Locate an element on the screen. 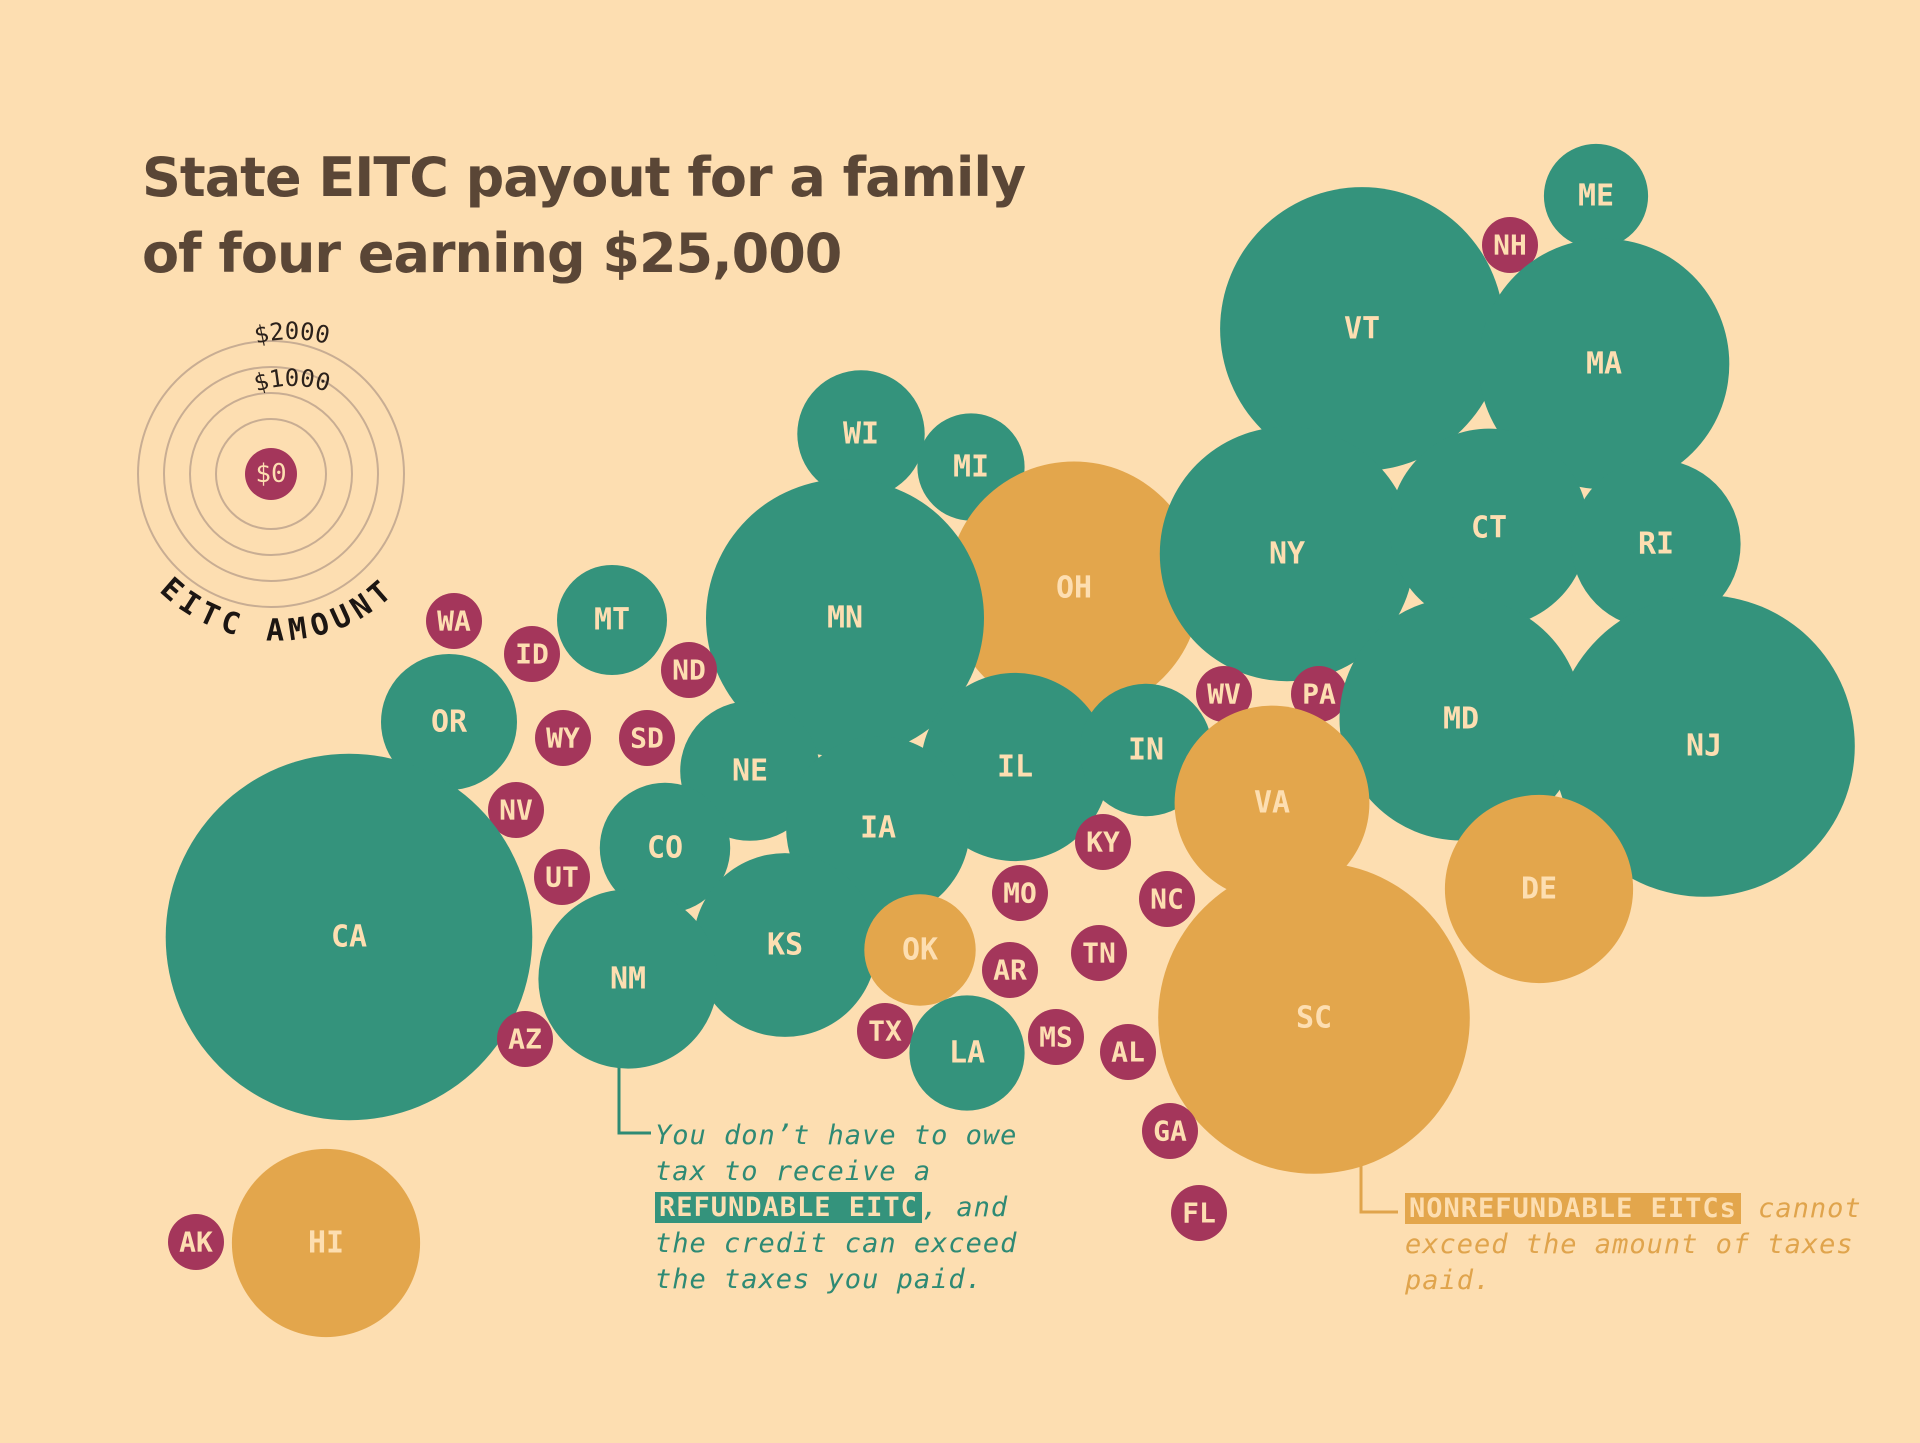 Image resolution: width=1920 pixels, height=1443 pixels. bubble-ne is located at coordinates (750, 771).